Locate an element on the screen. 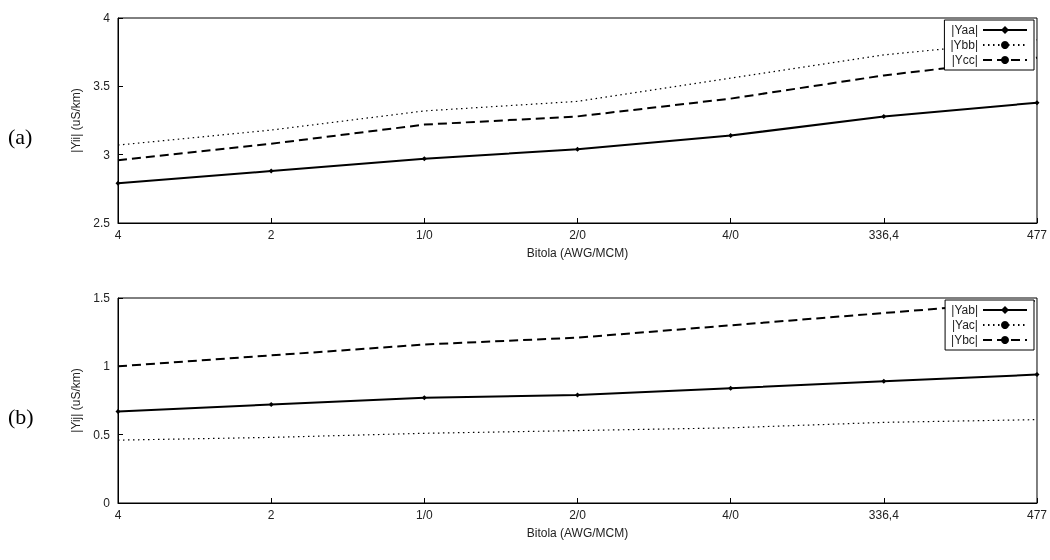 This screenshot has height=560, width=1050. text: (b) is located at coordinates (21, 416).